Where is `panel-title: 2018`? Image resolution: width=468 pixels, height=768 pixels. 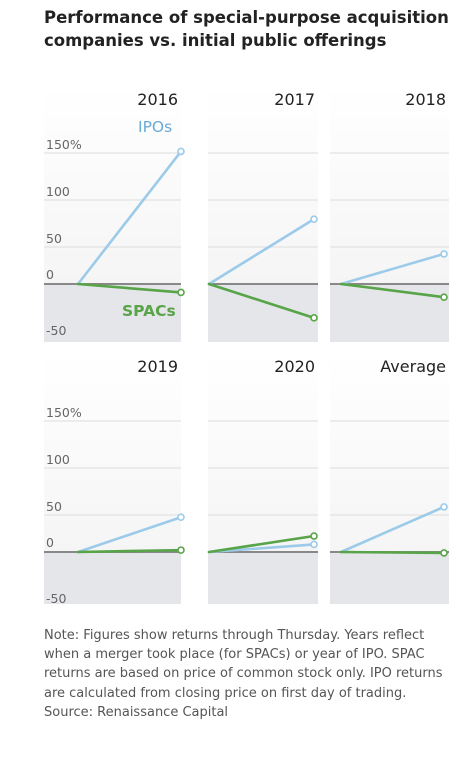 panel-title: 2018 is located at coordinates (425, 99).